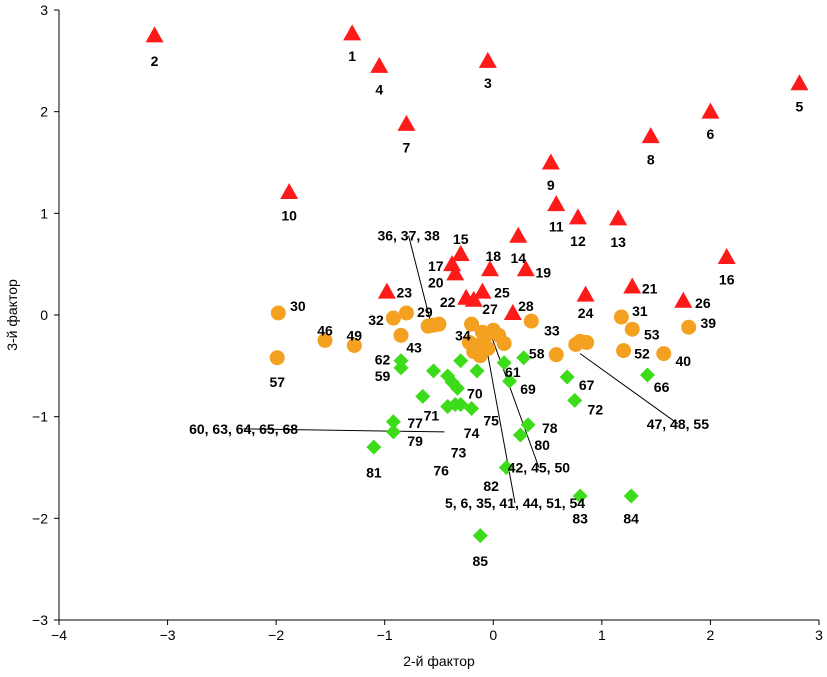 The height and width of the screenshot is (677, 827). Describe the element at coordinates (472, 433) in the screenshot. I see `point-label: 74` at that location.